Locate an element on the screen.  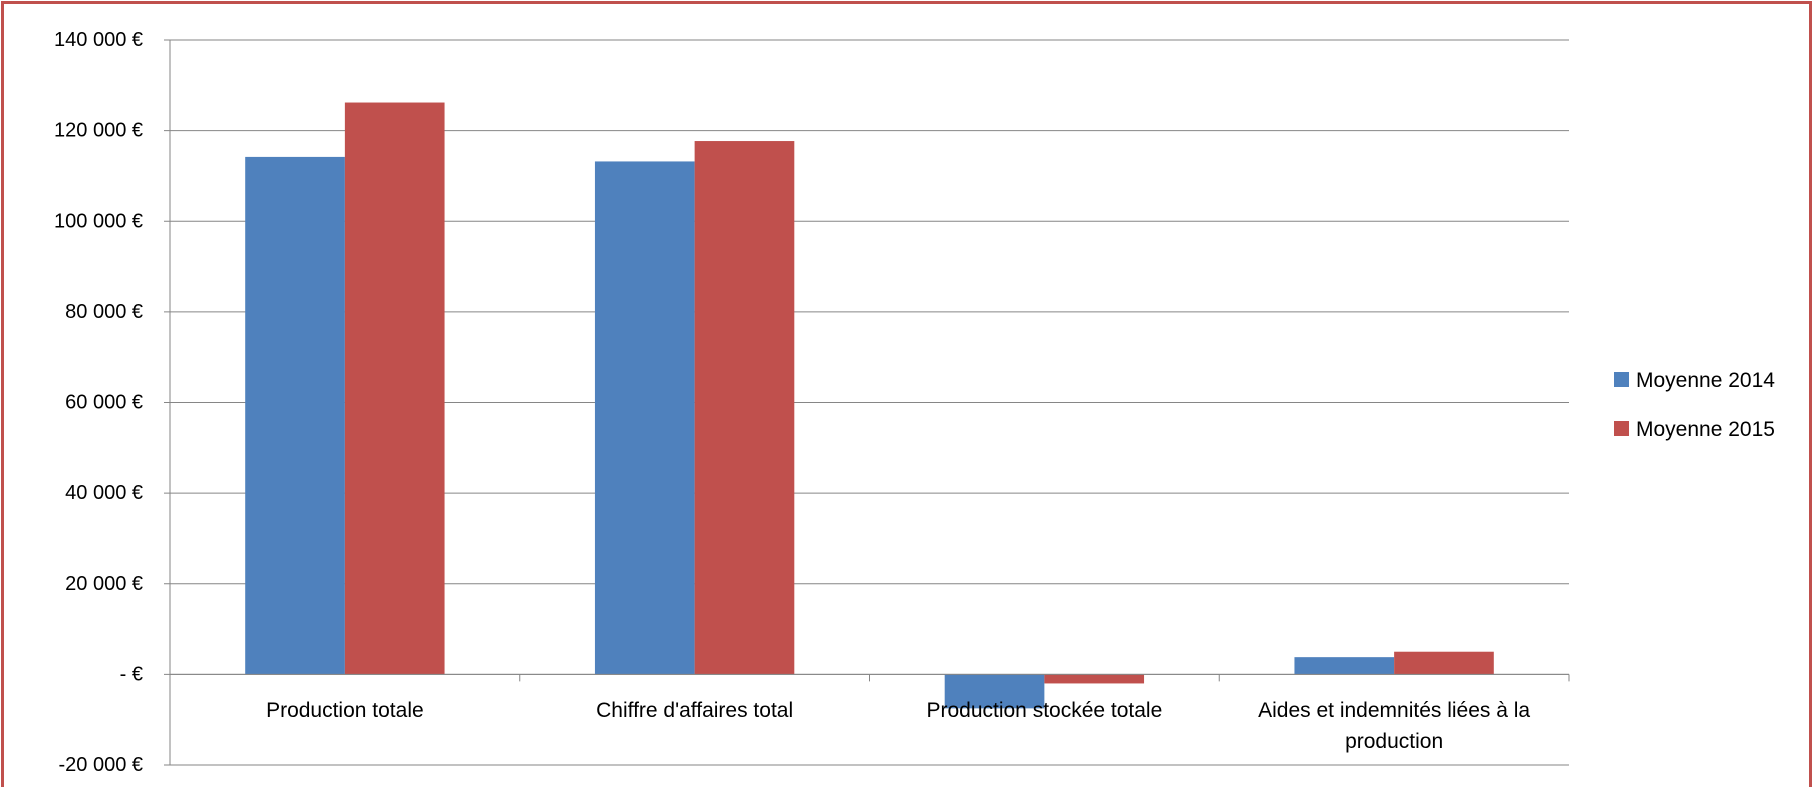
legend-label: Moyenne 2014 is located at coordinates (1705, 380).